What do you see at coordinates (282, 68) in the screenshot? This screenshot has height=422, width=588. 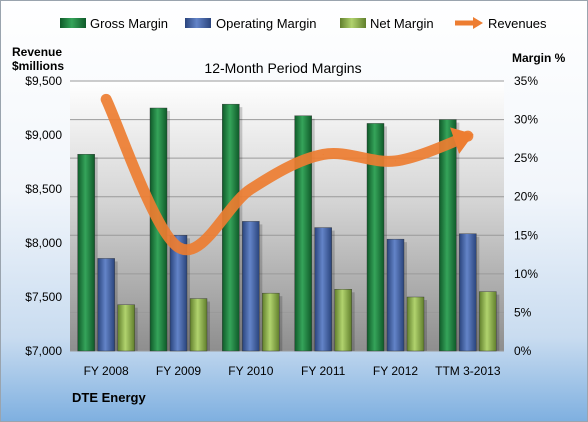 I see `chart-title: 12-Month Period Margins` at bounding box center [282, 68].